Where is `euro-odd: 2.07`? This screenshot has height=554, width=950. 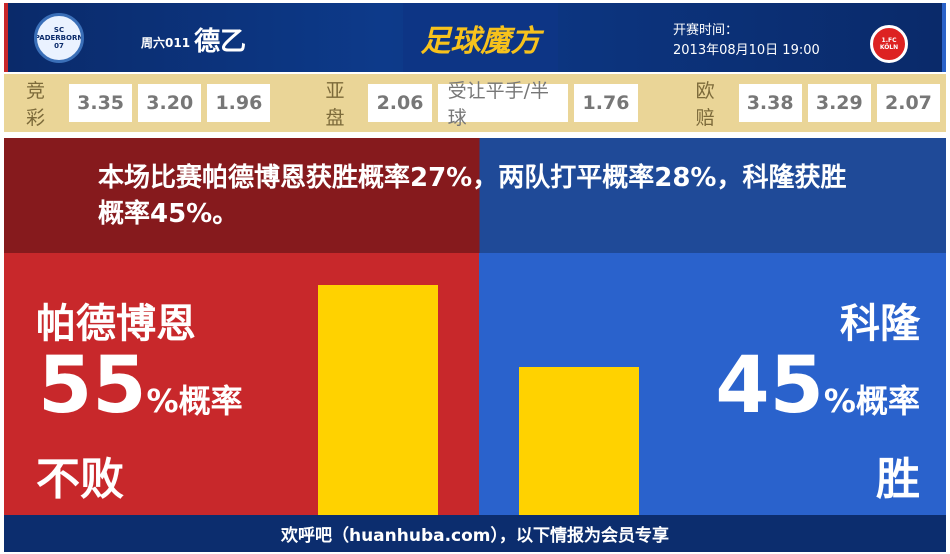 euro-odd: 2.07 is located at coordinates (908, 103).